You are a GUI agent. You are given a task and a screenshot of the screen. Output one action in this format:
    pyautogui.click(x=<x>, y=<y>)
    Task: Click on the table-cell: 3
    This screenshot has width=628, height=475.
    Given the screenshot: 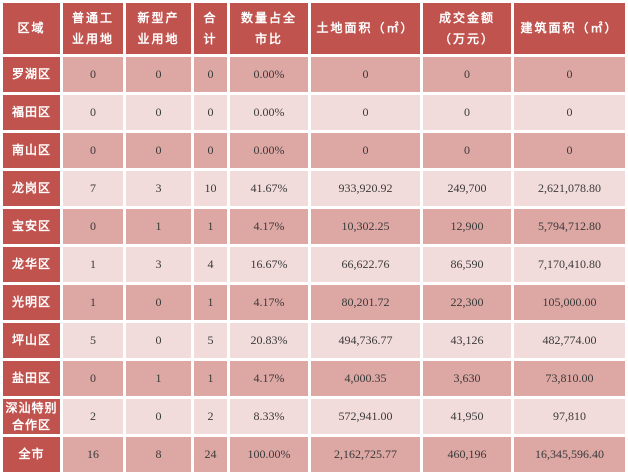 What is the action you would take?
    pyautogui.click(x=158, y=264)
    